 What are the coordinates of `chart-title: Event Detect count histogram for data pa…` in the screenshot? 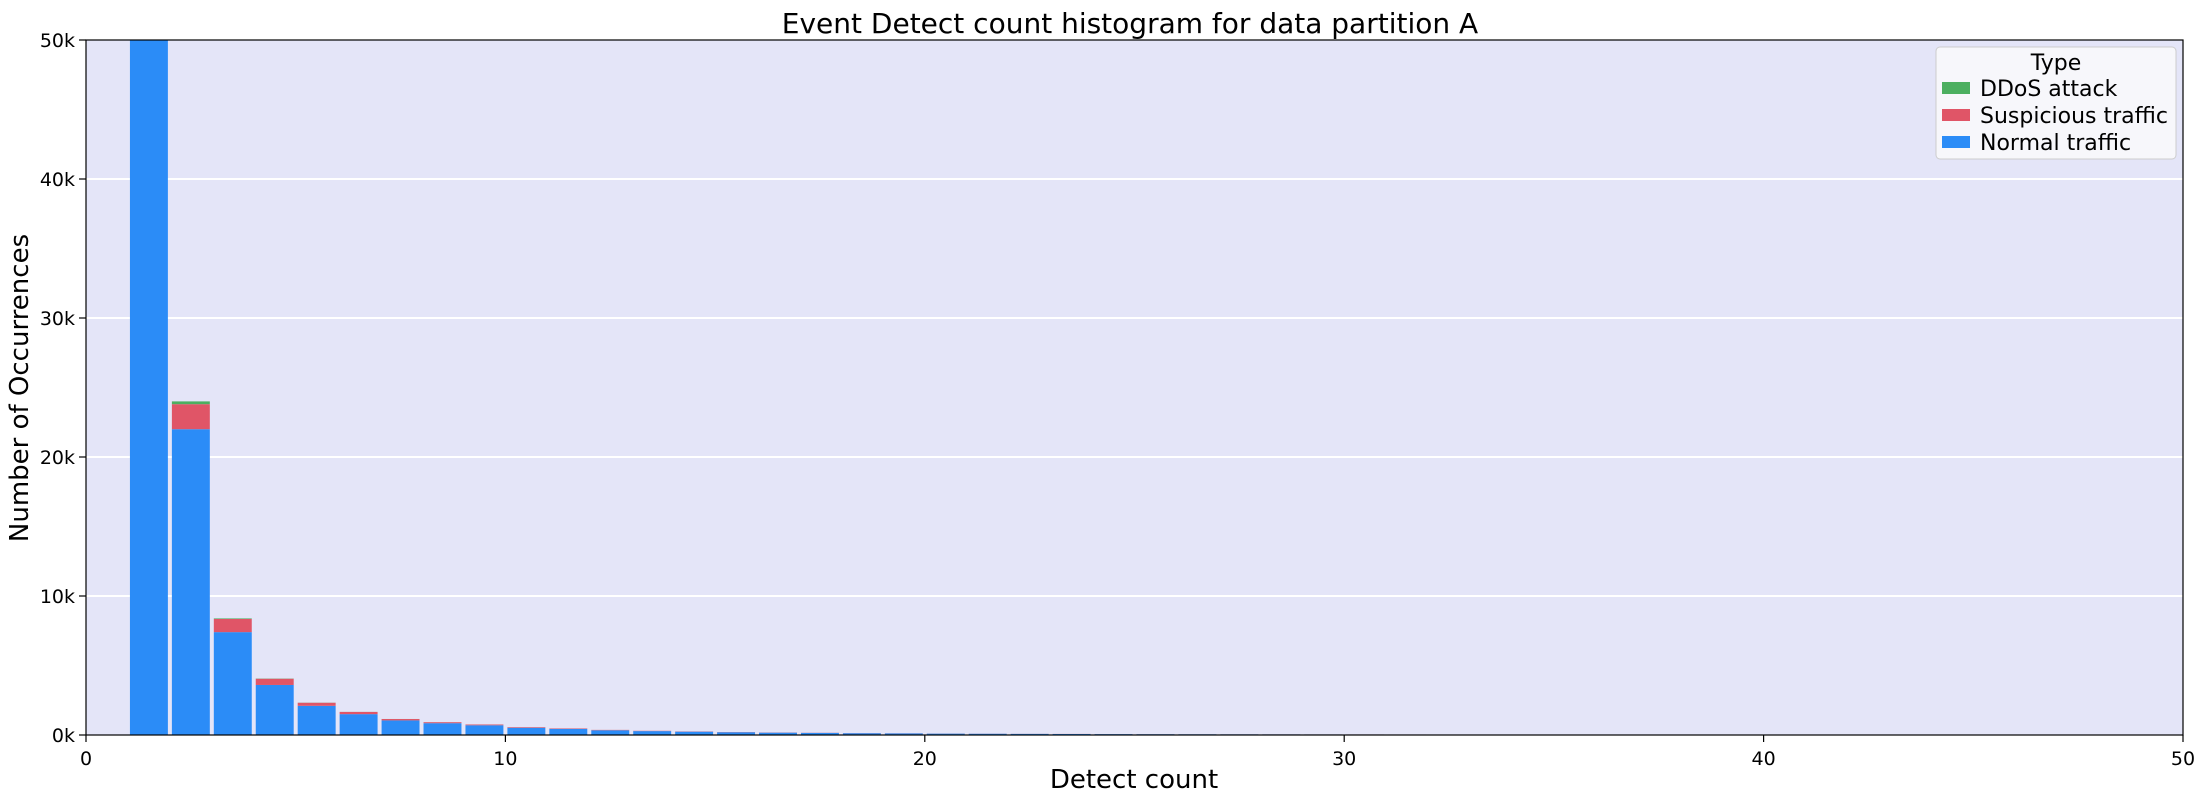 It's located at (1130, 23).